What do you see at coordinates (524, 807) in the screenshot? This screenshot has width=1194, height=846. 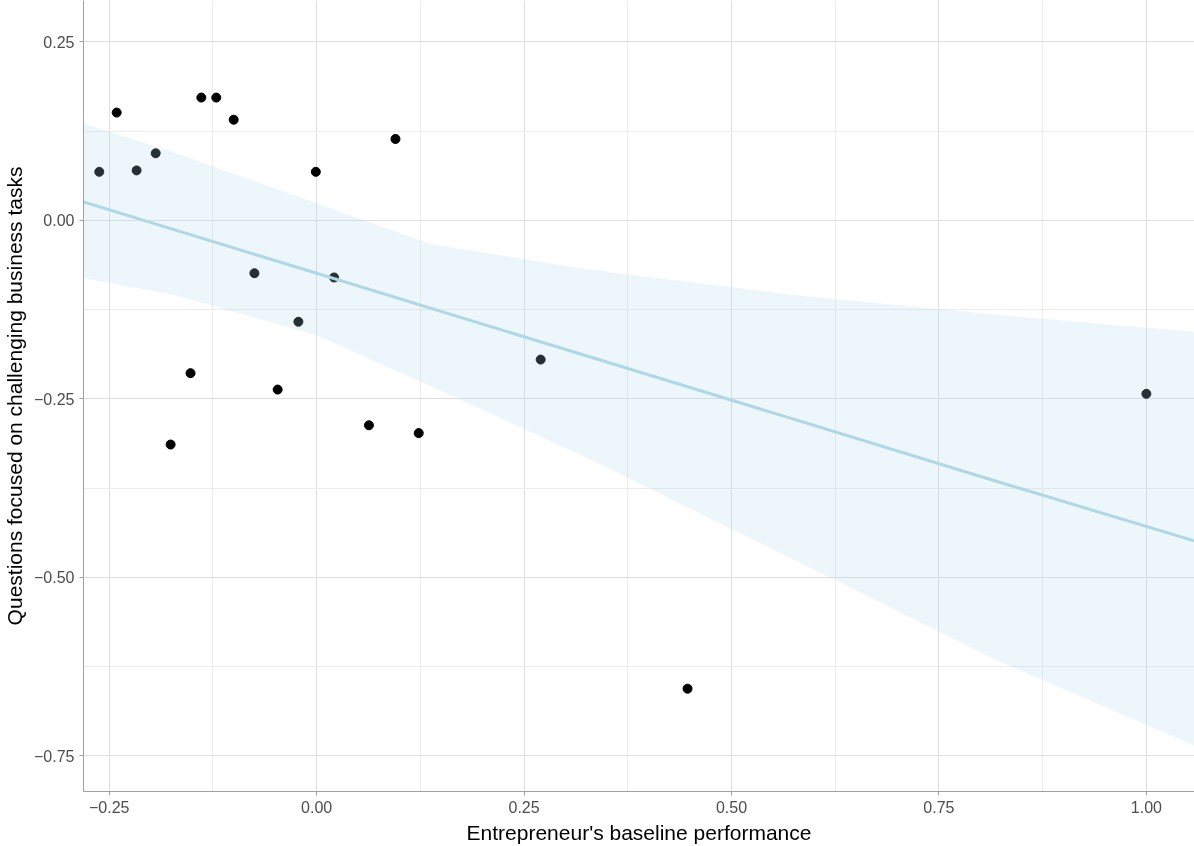 I see `x-tick-label: 0.25` at bounding box center [524, 807].